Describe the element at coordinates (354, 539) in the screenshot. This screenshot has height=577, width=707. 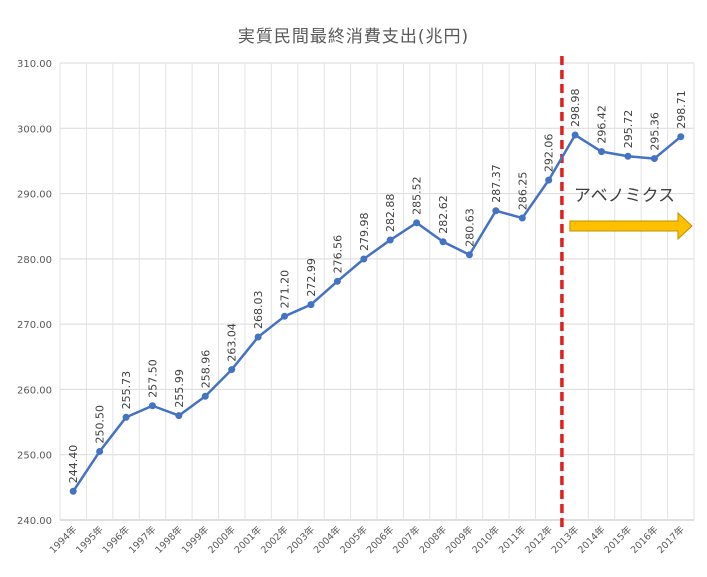
I see `x-tick-label: 2005年` at that location.